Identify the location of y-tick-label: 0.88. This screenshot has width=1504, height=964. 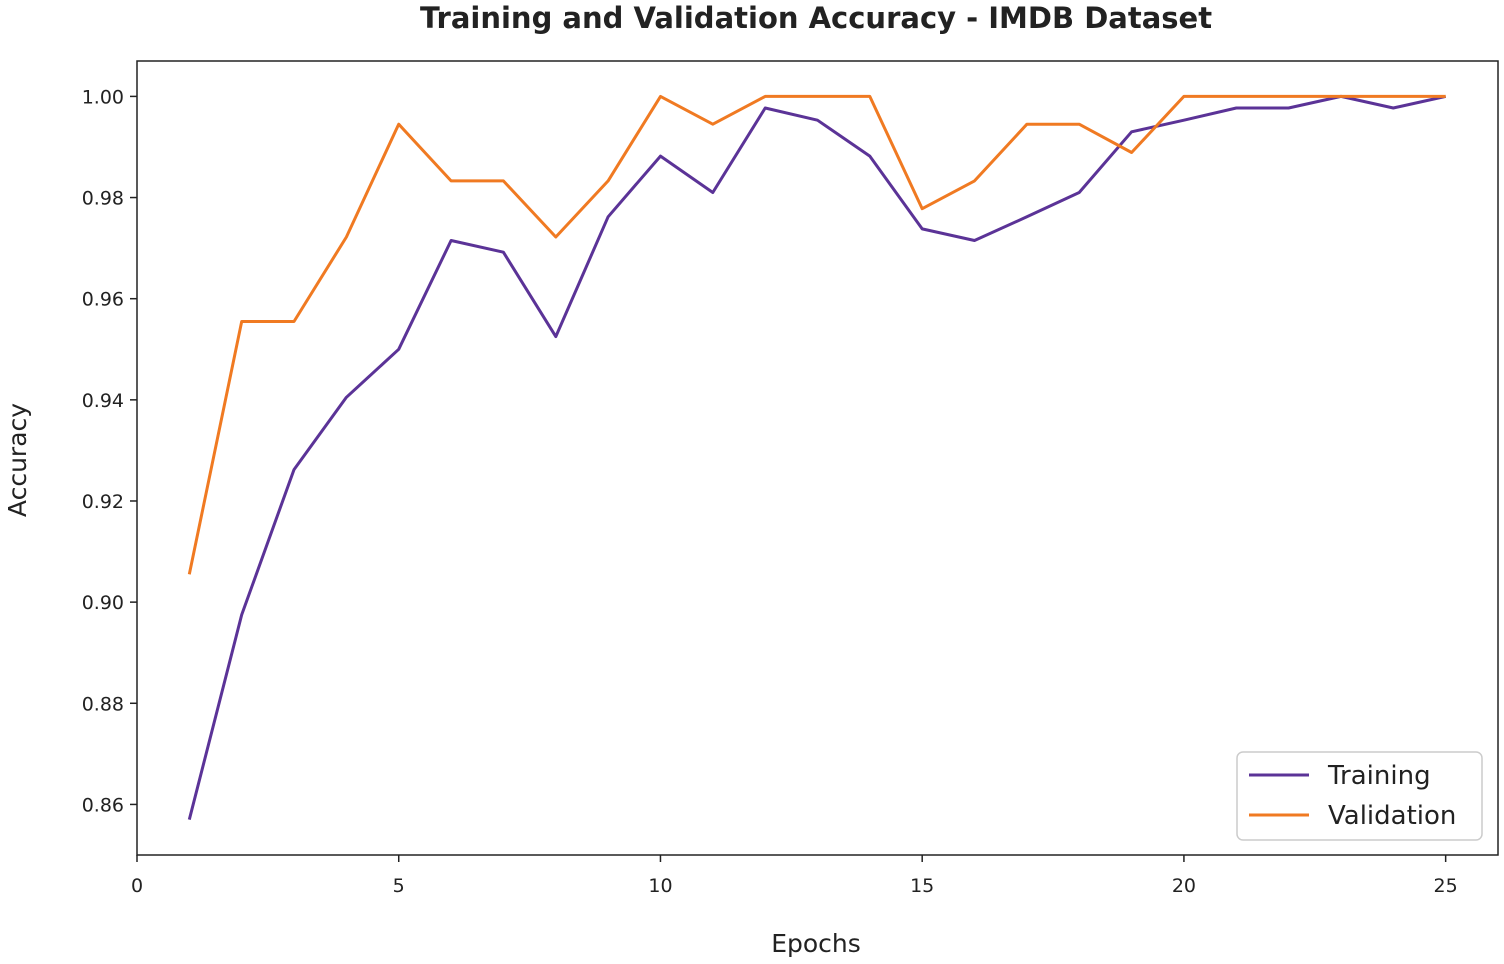
(103, 704).